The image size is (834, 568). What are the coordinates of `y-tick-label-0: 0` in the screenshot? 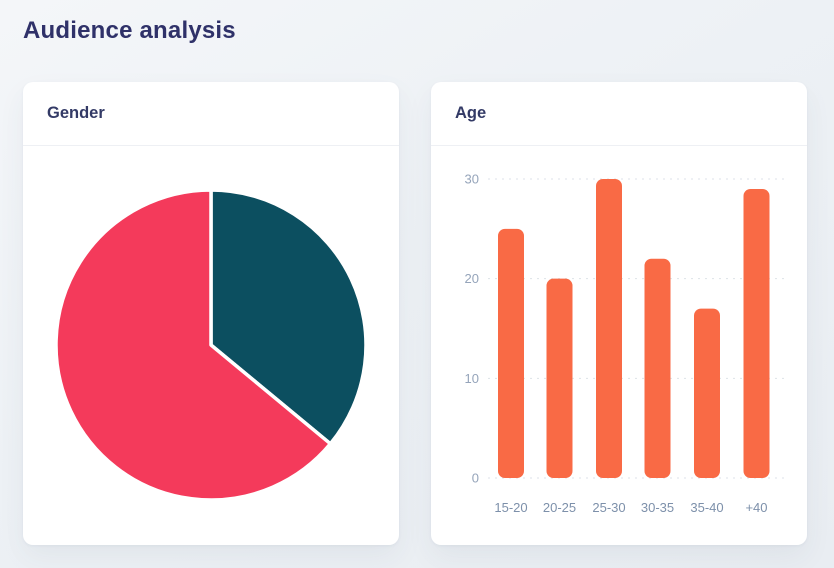 It's located at (475, 478).